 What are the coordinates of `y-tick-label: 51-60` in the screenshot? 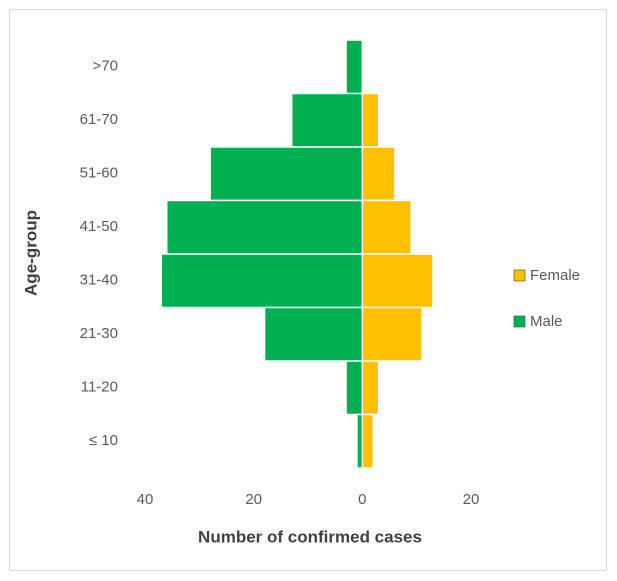 It's located at (99, 173).